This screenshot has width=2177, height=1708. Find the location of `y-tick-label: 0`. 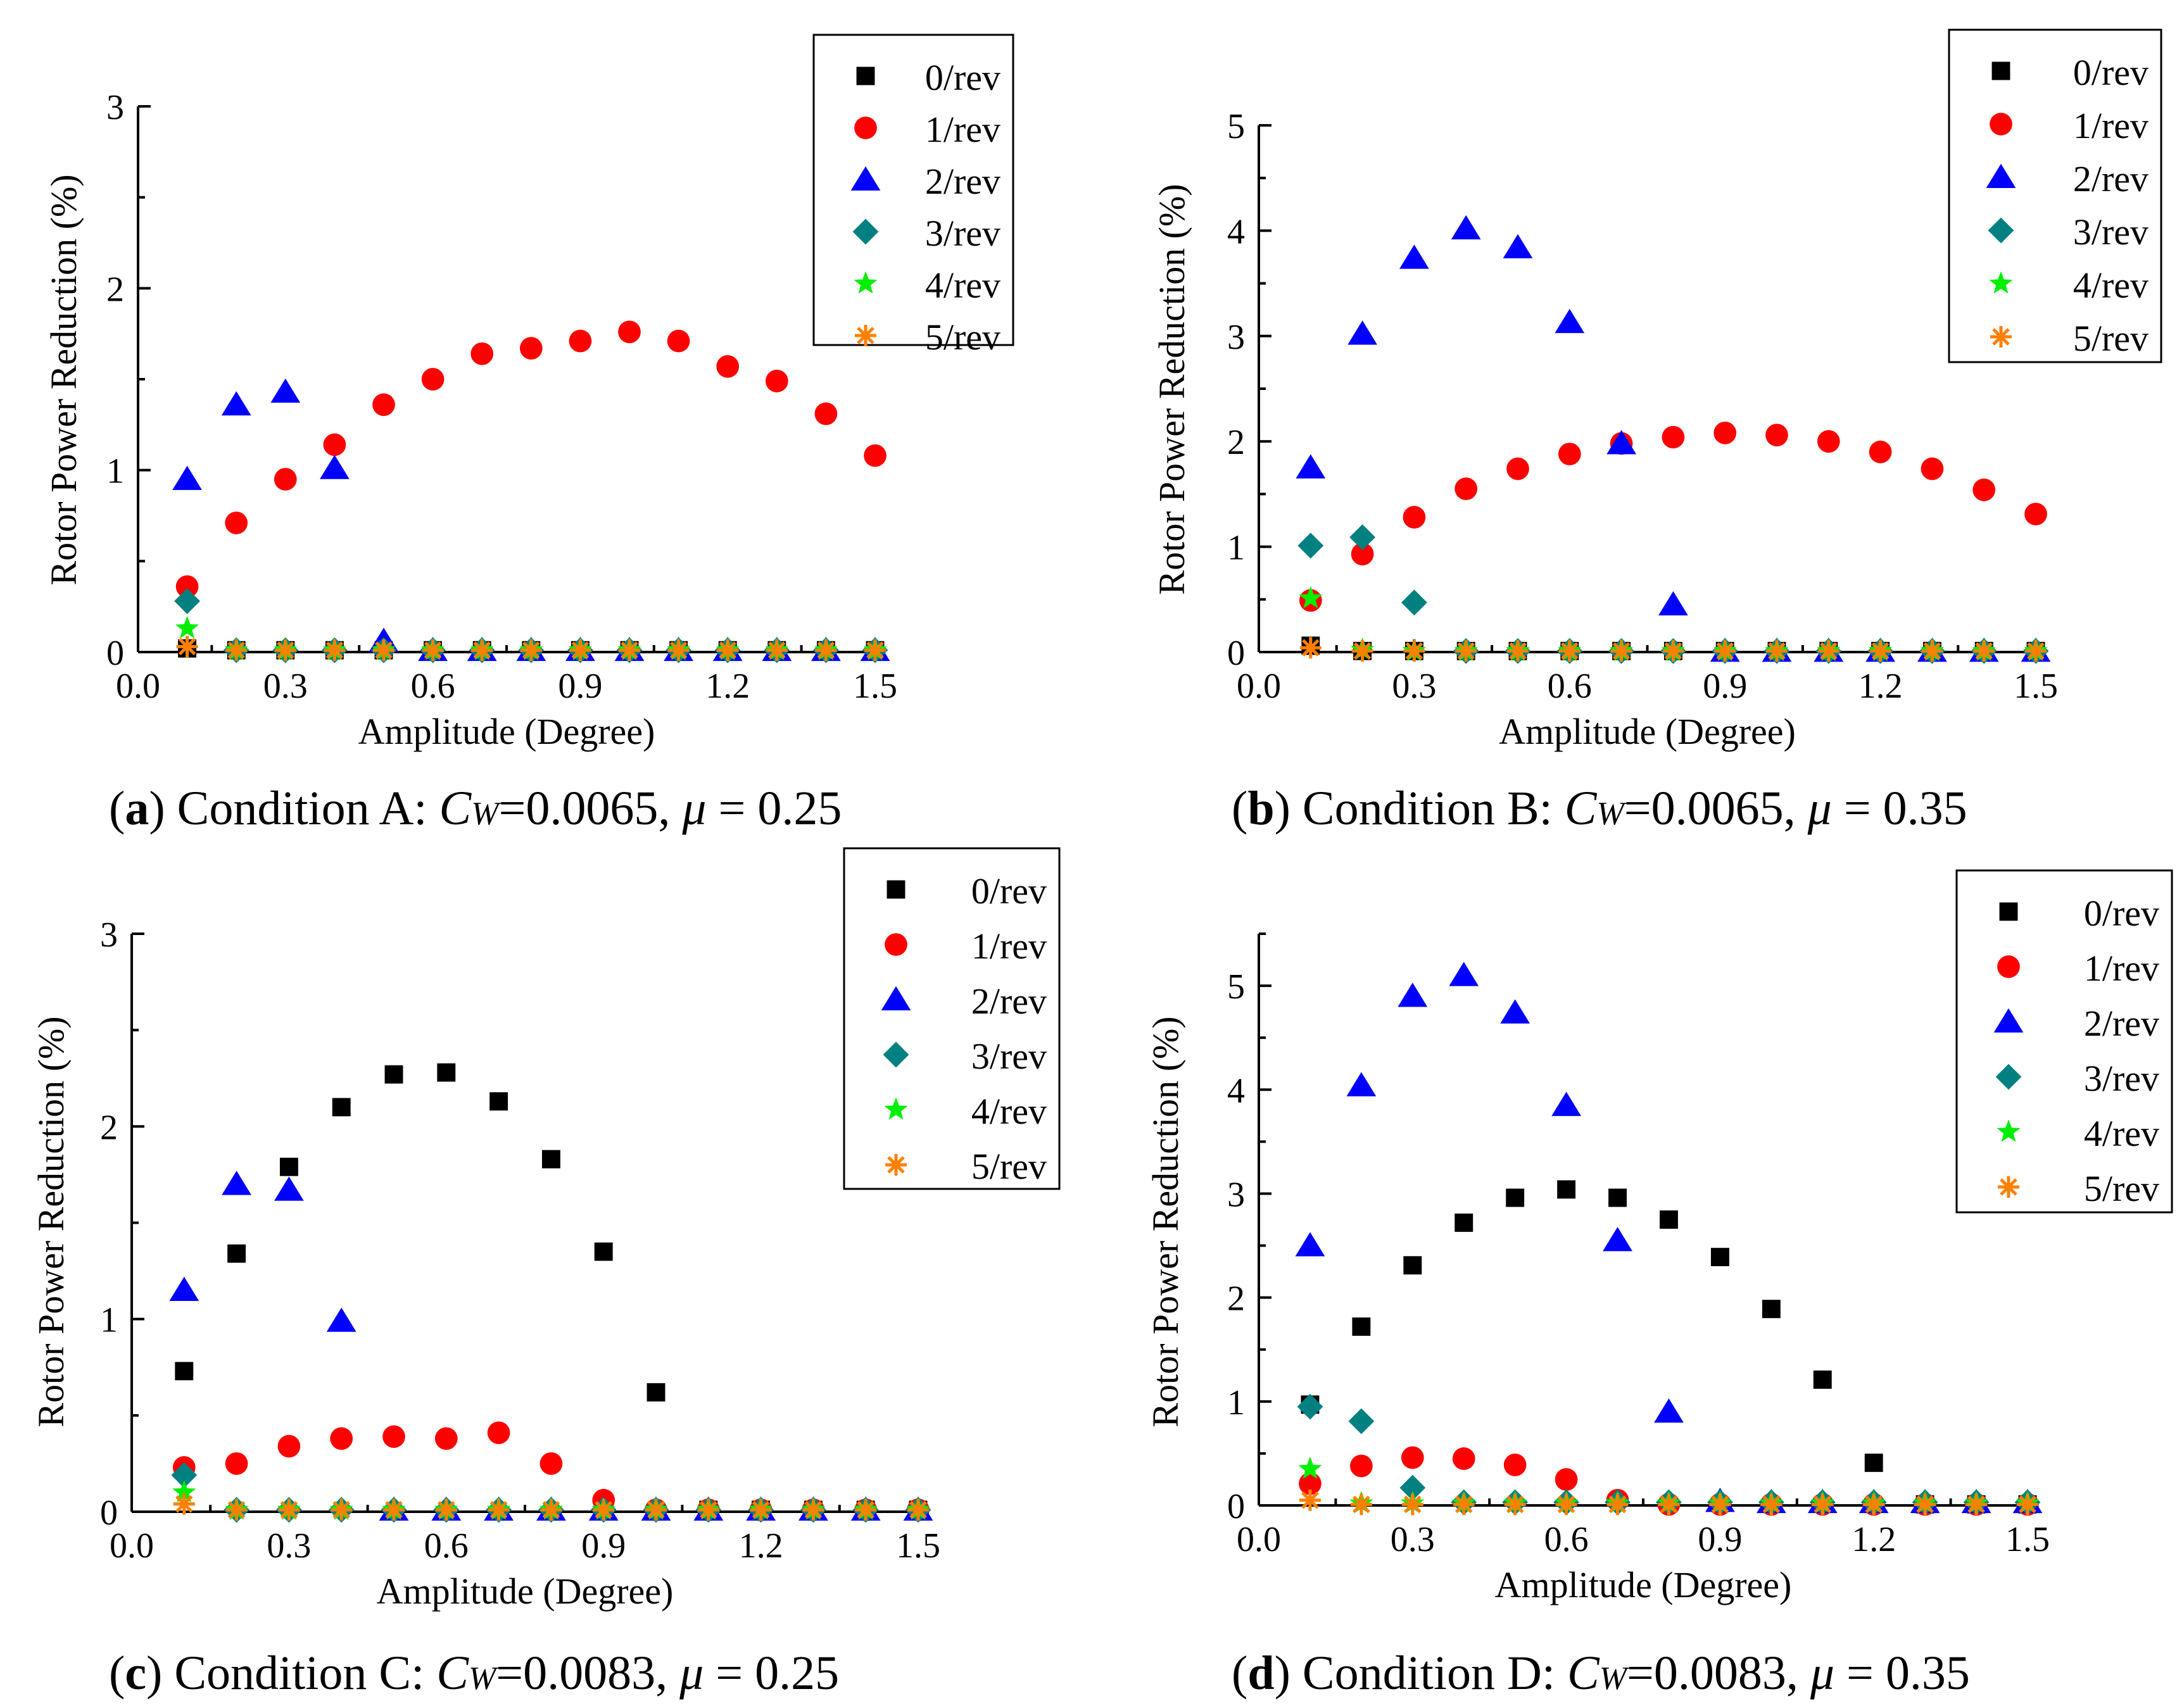

y-tick-label: 0 is located at coordinates (115, 653).